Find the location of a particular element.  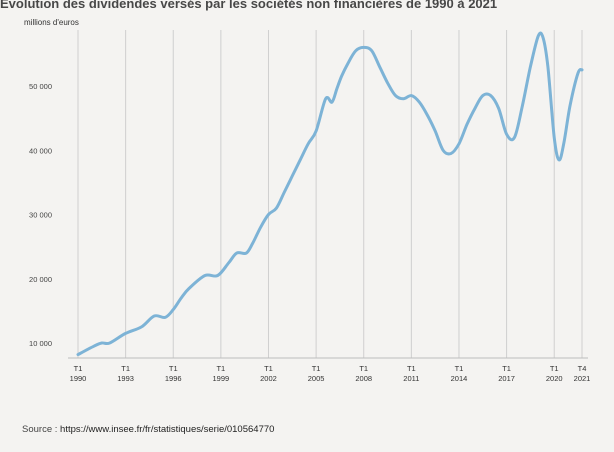

y-tick-label: 20 000 is located at coordinates (40, 279).